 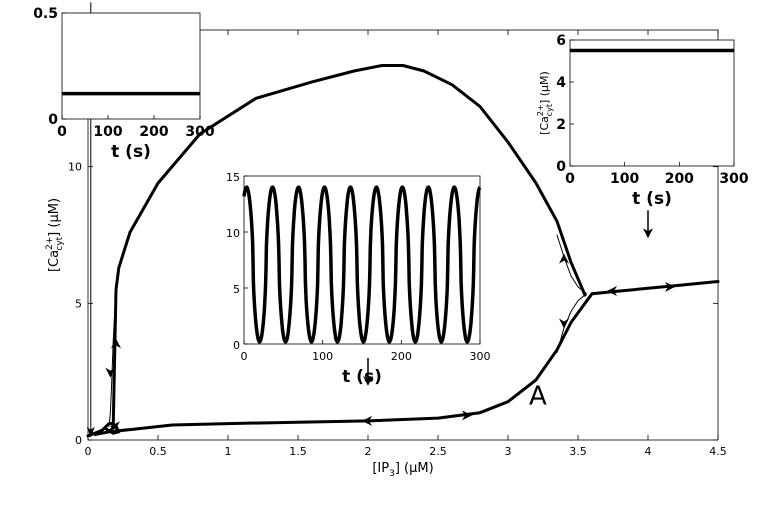 What do you see at coordinates (561, 167) in the screenshot?
I see `inset-right-y-tick-label: 0` at bounding box center [561, 167].